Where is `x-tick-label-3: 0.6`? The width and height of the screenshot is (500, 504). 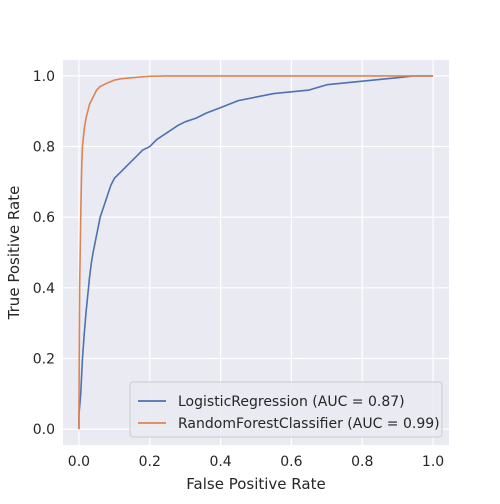 x-tick-label-3: 0.6 is located at coordinates (291, 462).